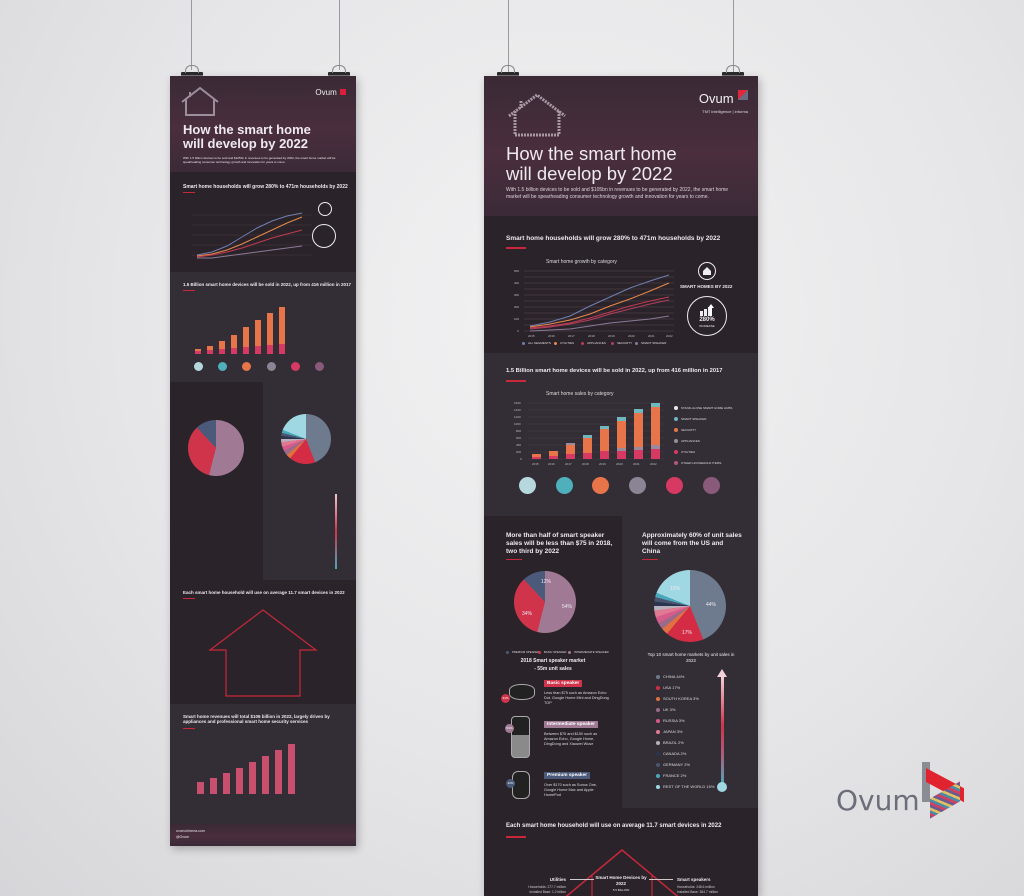 The height and width of the screenshot is (896, 1024). I want to click on house-outline-icon, so click(537, 115).